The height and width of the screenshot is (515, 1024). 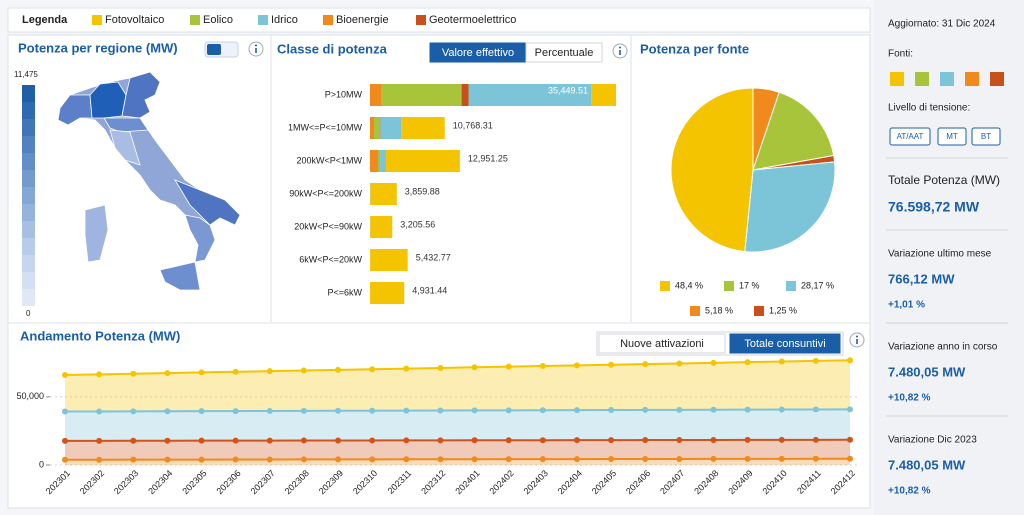 What do you see at coordinates (433, 257) in the screenshot?
I see `total-label: 5,432.77` at bounding box center [433, 257].